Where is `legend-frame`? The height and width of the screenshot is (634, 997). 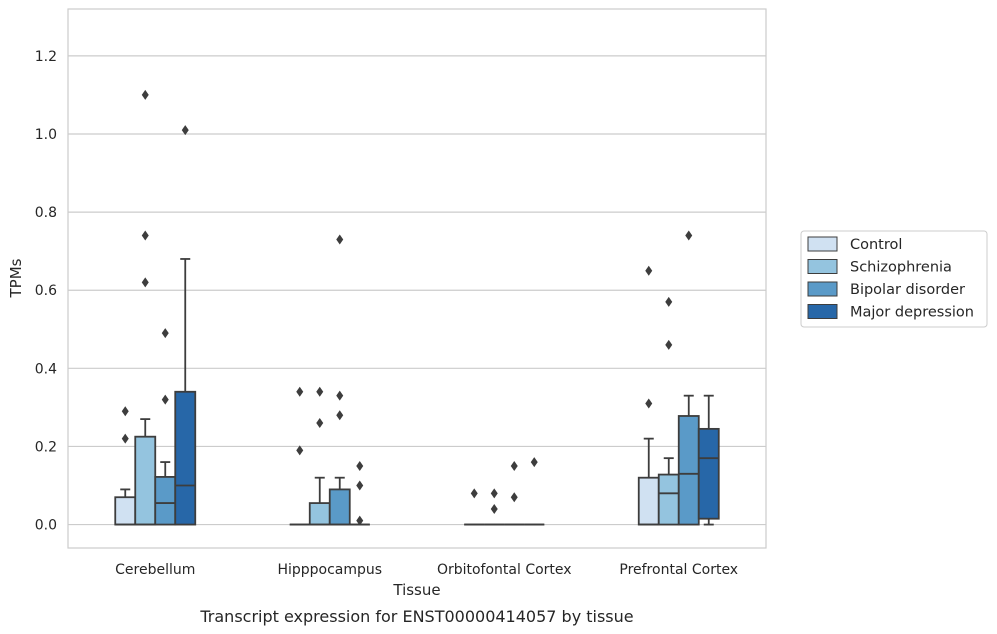 legend-frame is located at coordinates (894, 279).